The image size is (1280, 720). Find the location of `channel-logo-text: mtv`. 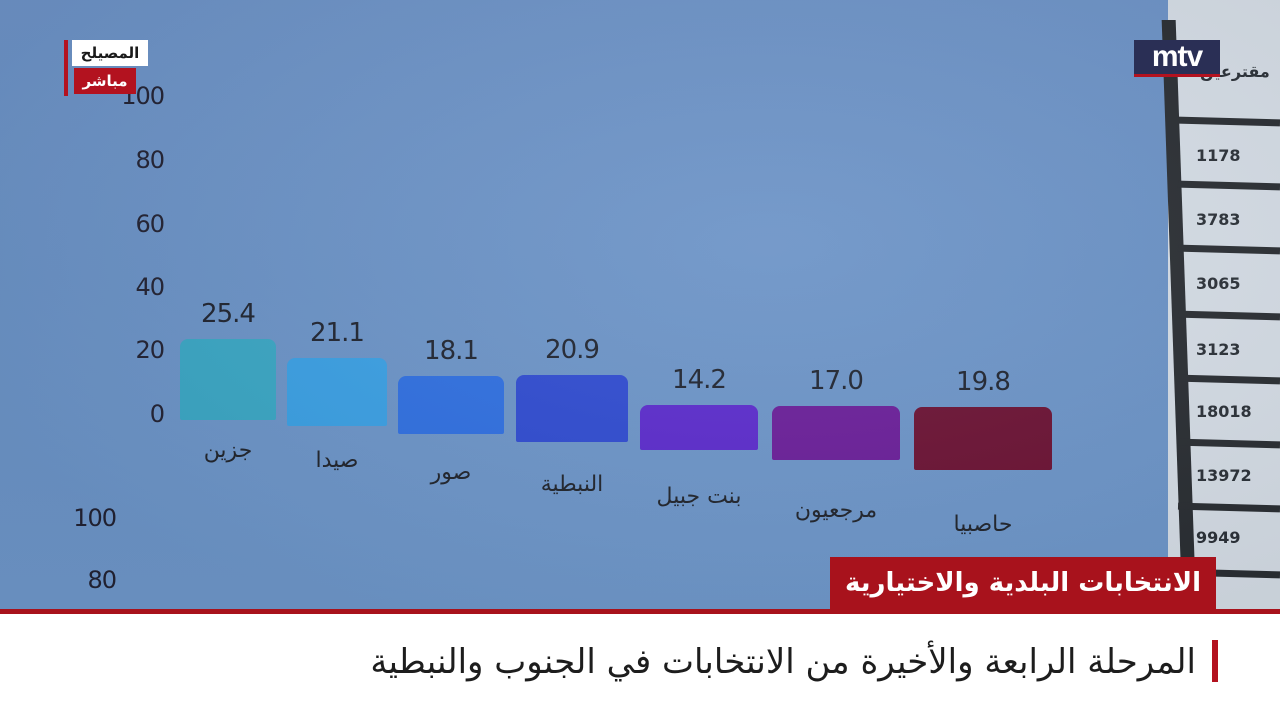

channel-logo-text: mtv is located at coordinates (1177, 56).